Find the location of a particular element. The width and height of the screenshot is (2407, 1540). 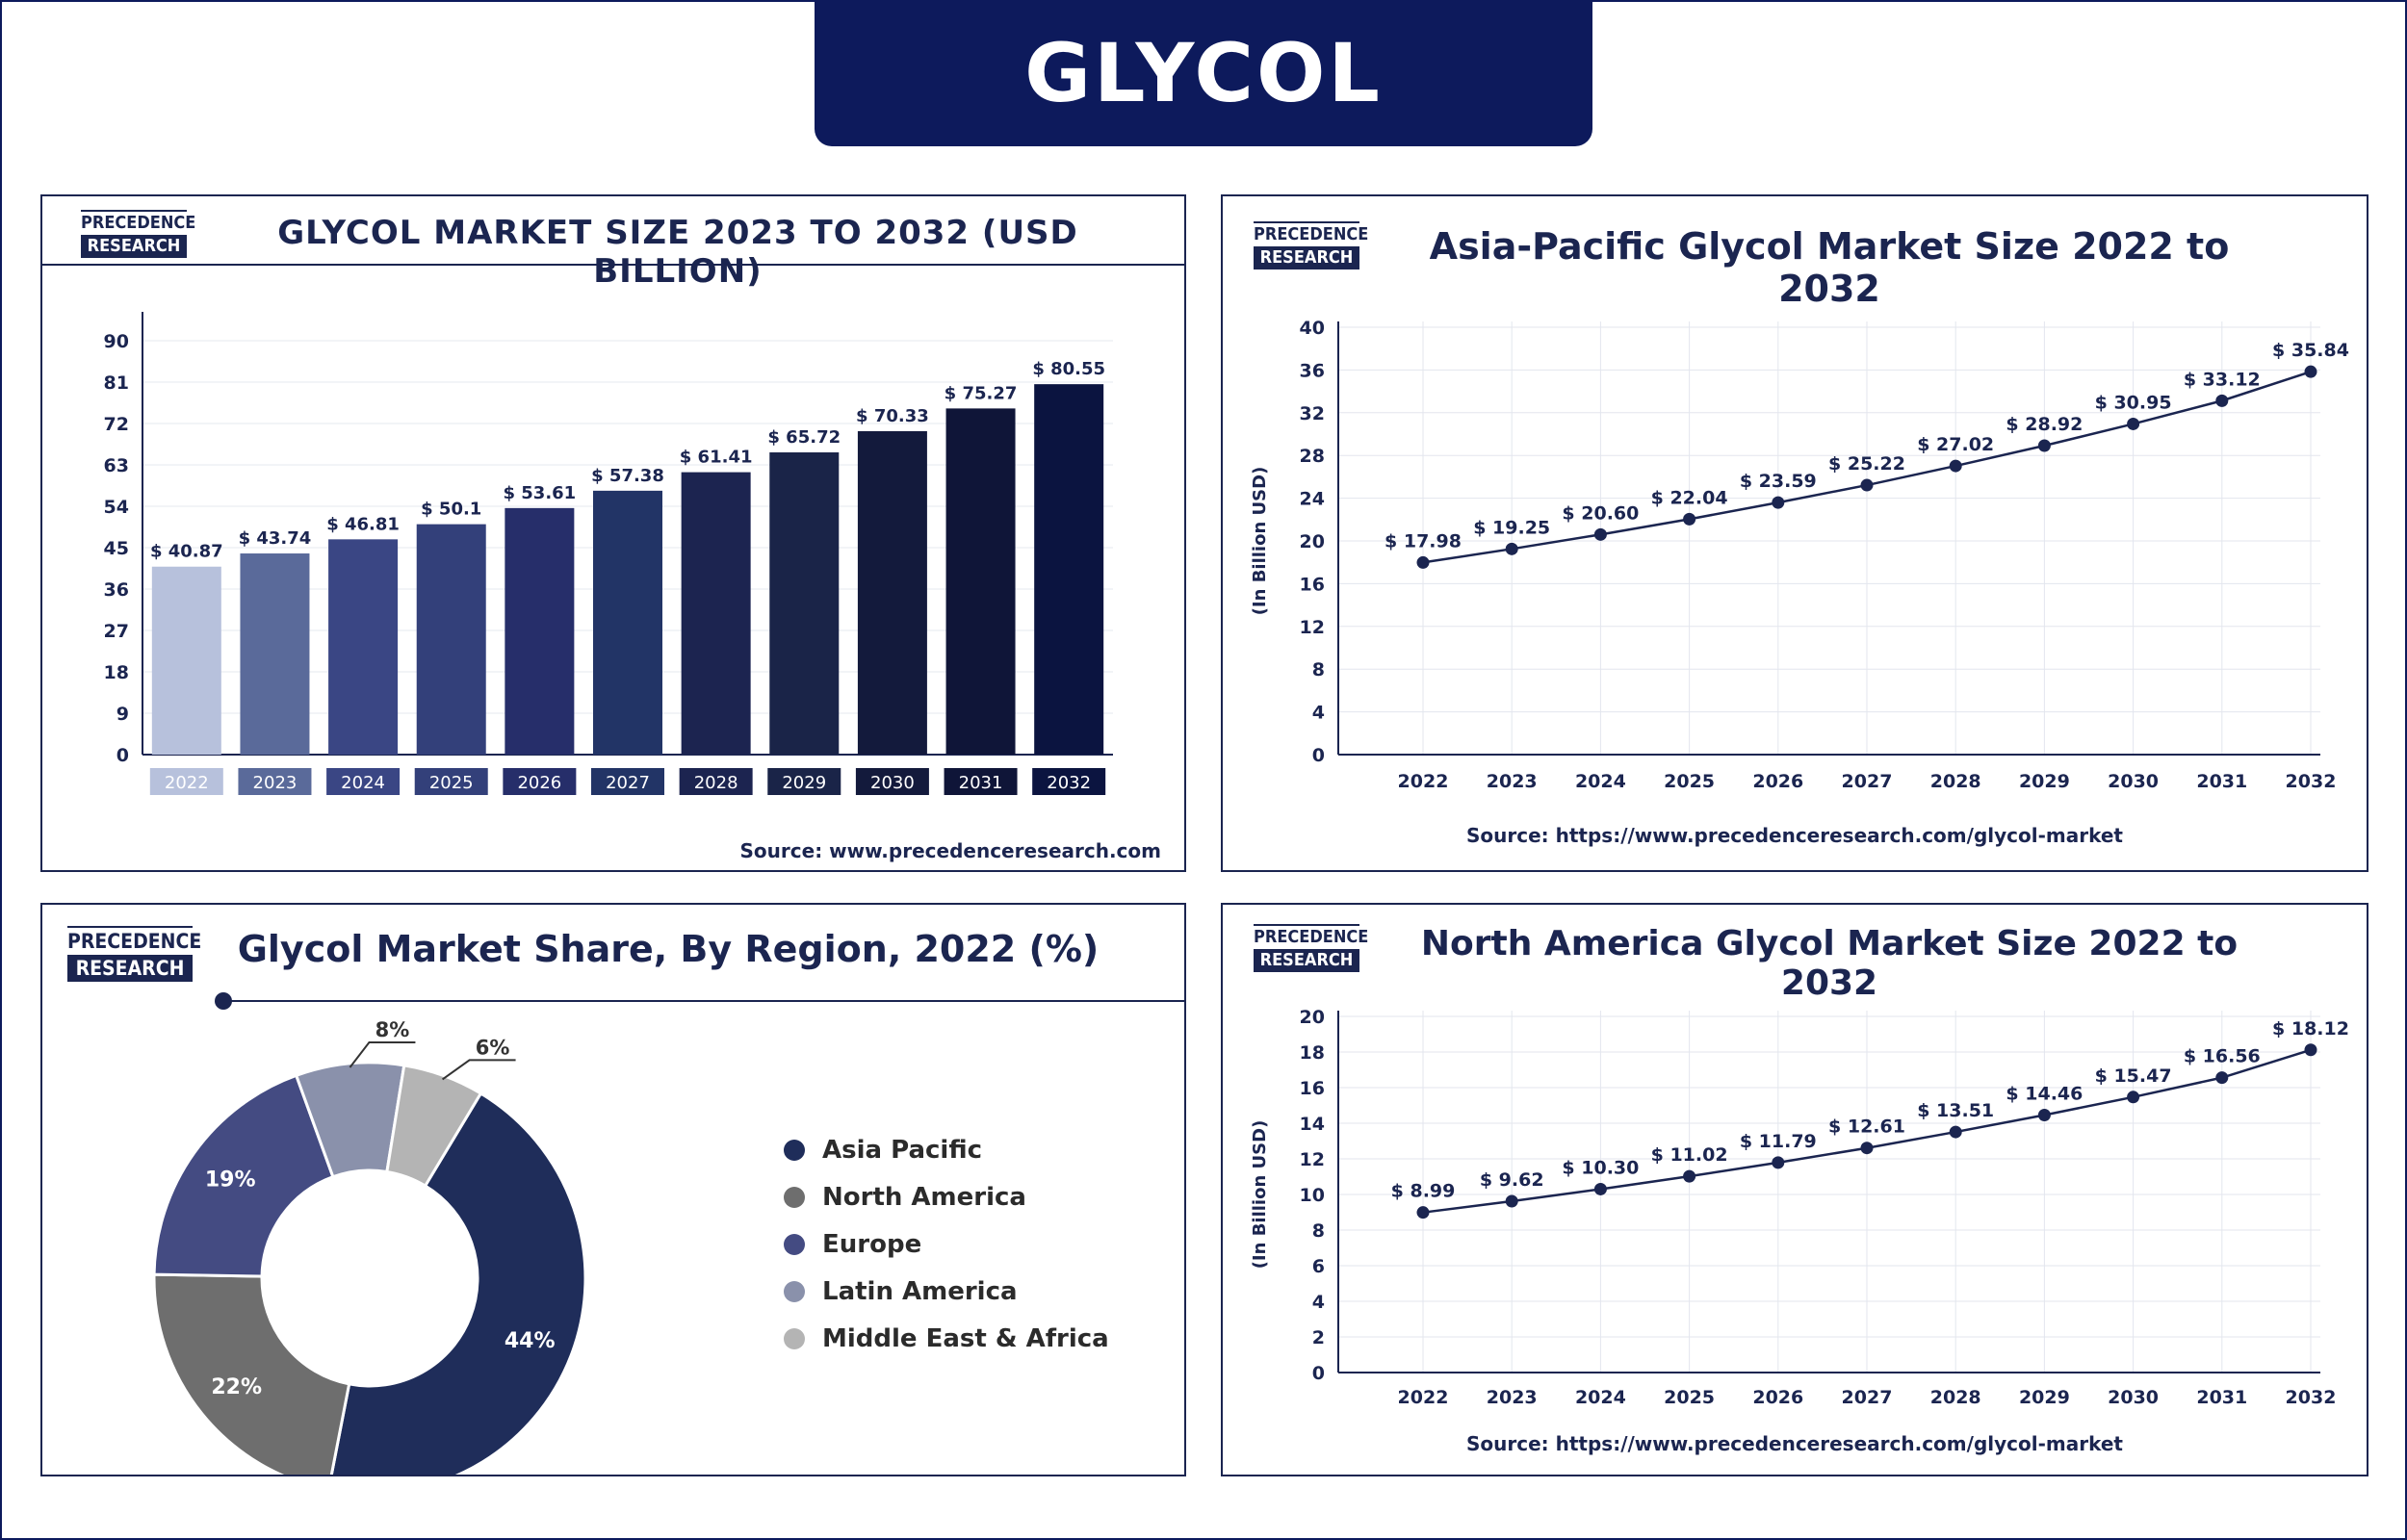

legend-label: Europe is located at coordinates (872, 1244).